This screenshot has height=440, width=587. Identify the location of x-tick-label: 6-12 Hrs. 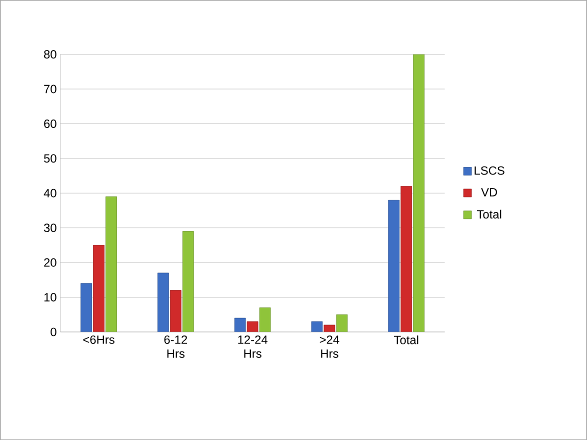
(176, 346).